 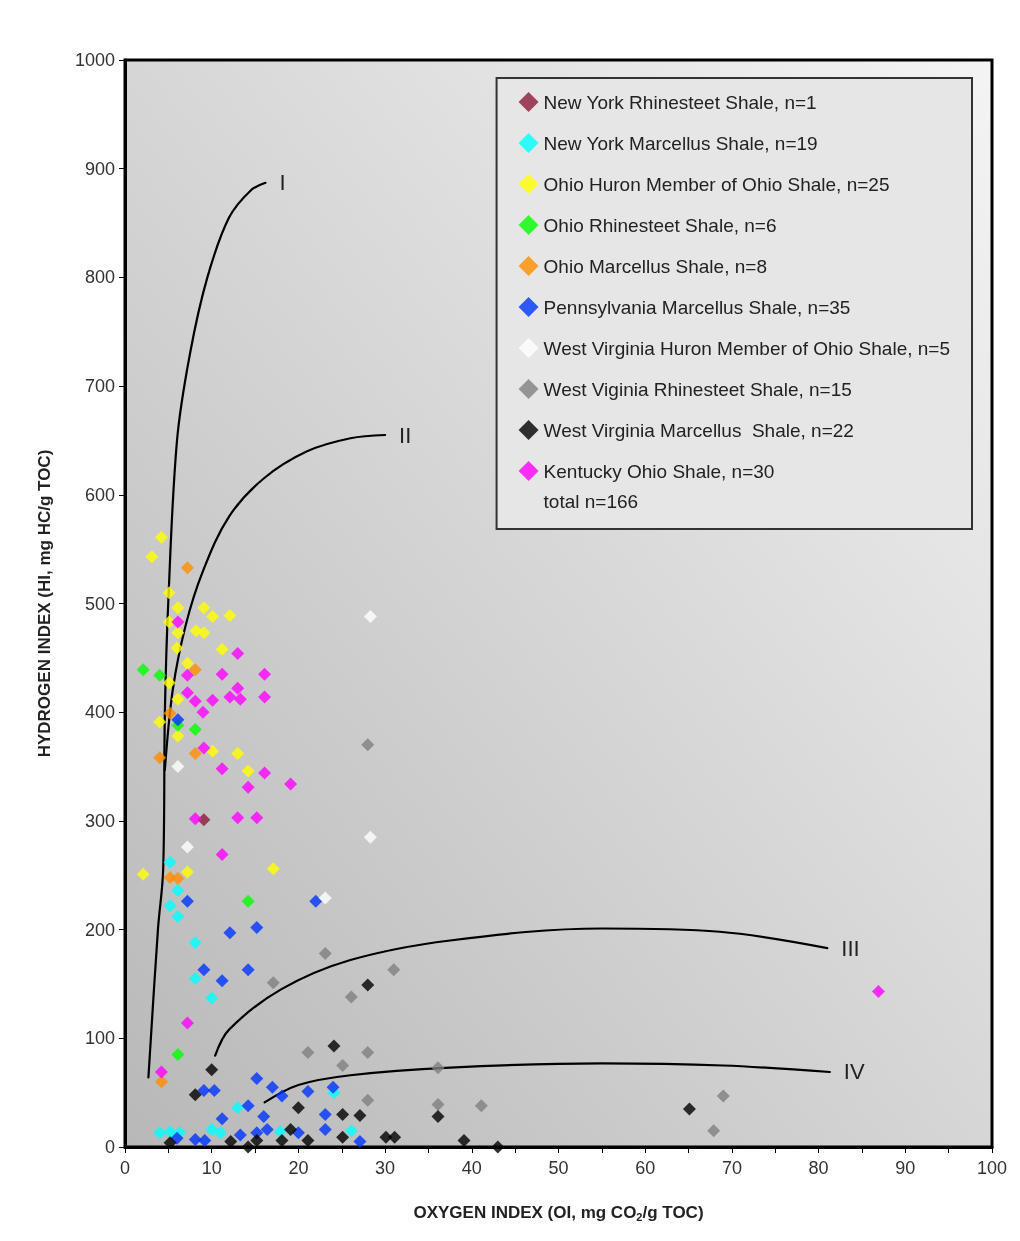 What do you see at coordinates (125, 1168) in the screenshot?
I see `x-tick-label: 0` at bounding box center [125, 1168].